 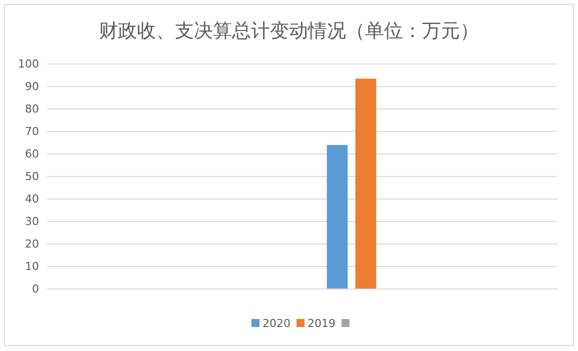 What do you see at coordinates (32, 177) in the screenshot?
I see `y-tick-label: 50` at bounding box center [32, 177].